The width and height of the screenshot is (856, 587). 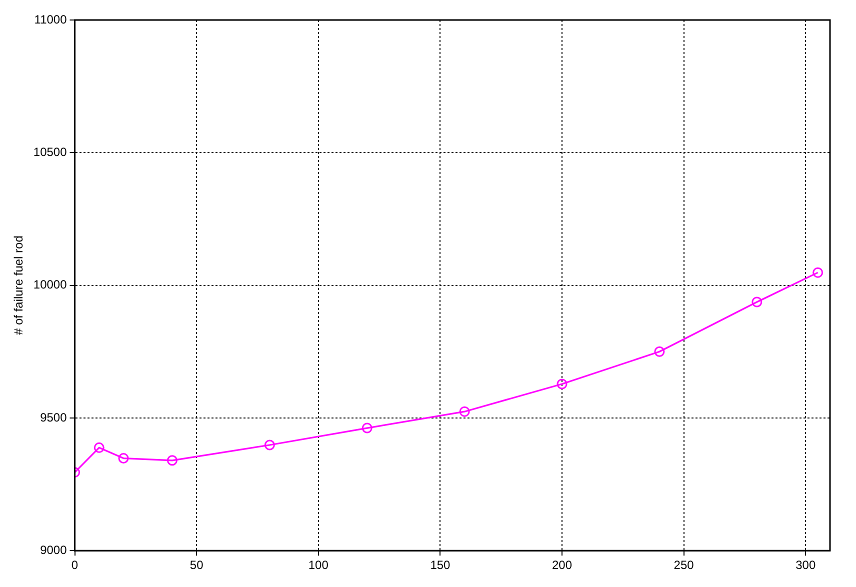 I want to click on x-tick-label: 100, so click(x=318, y=565).